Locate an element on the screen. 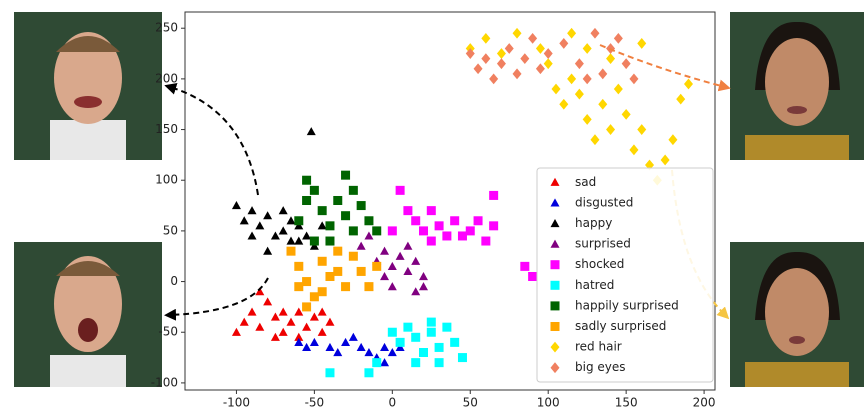  y-tick-label: 50 is located at coordinates (170, 230).